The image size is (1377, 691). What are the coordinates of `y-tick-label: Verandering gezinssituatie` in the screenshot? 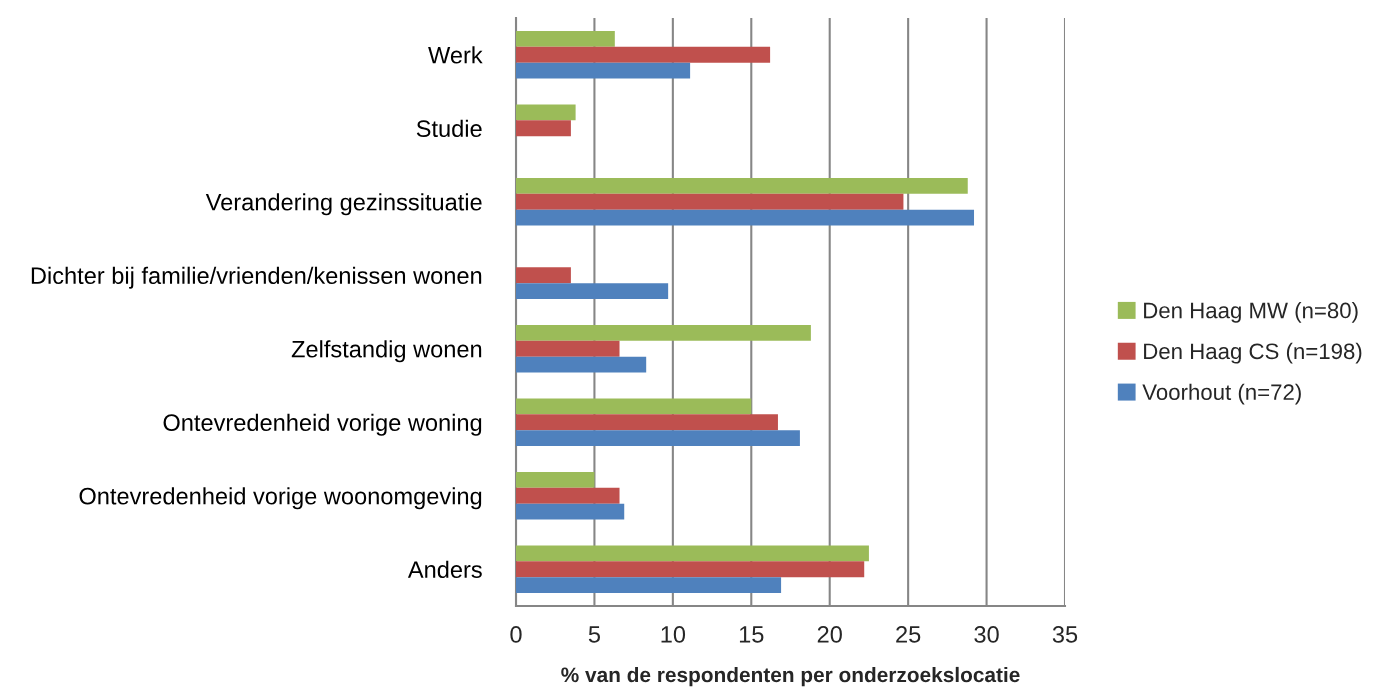 It's located at (343, 204).